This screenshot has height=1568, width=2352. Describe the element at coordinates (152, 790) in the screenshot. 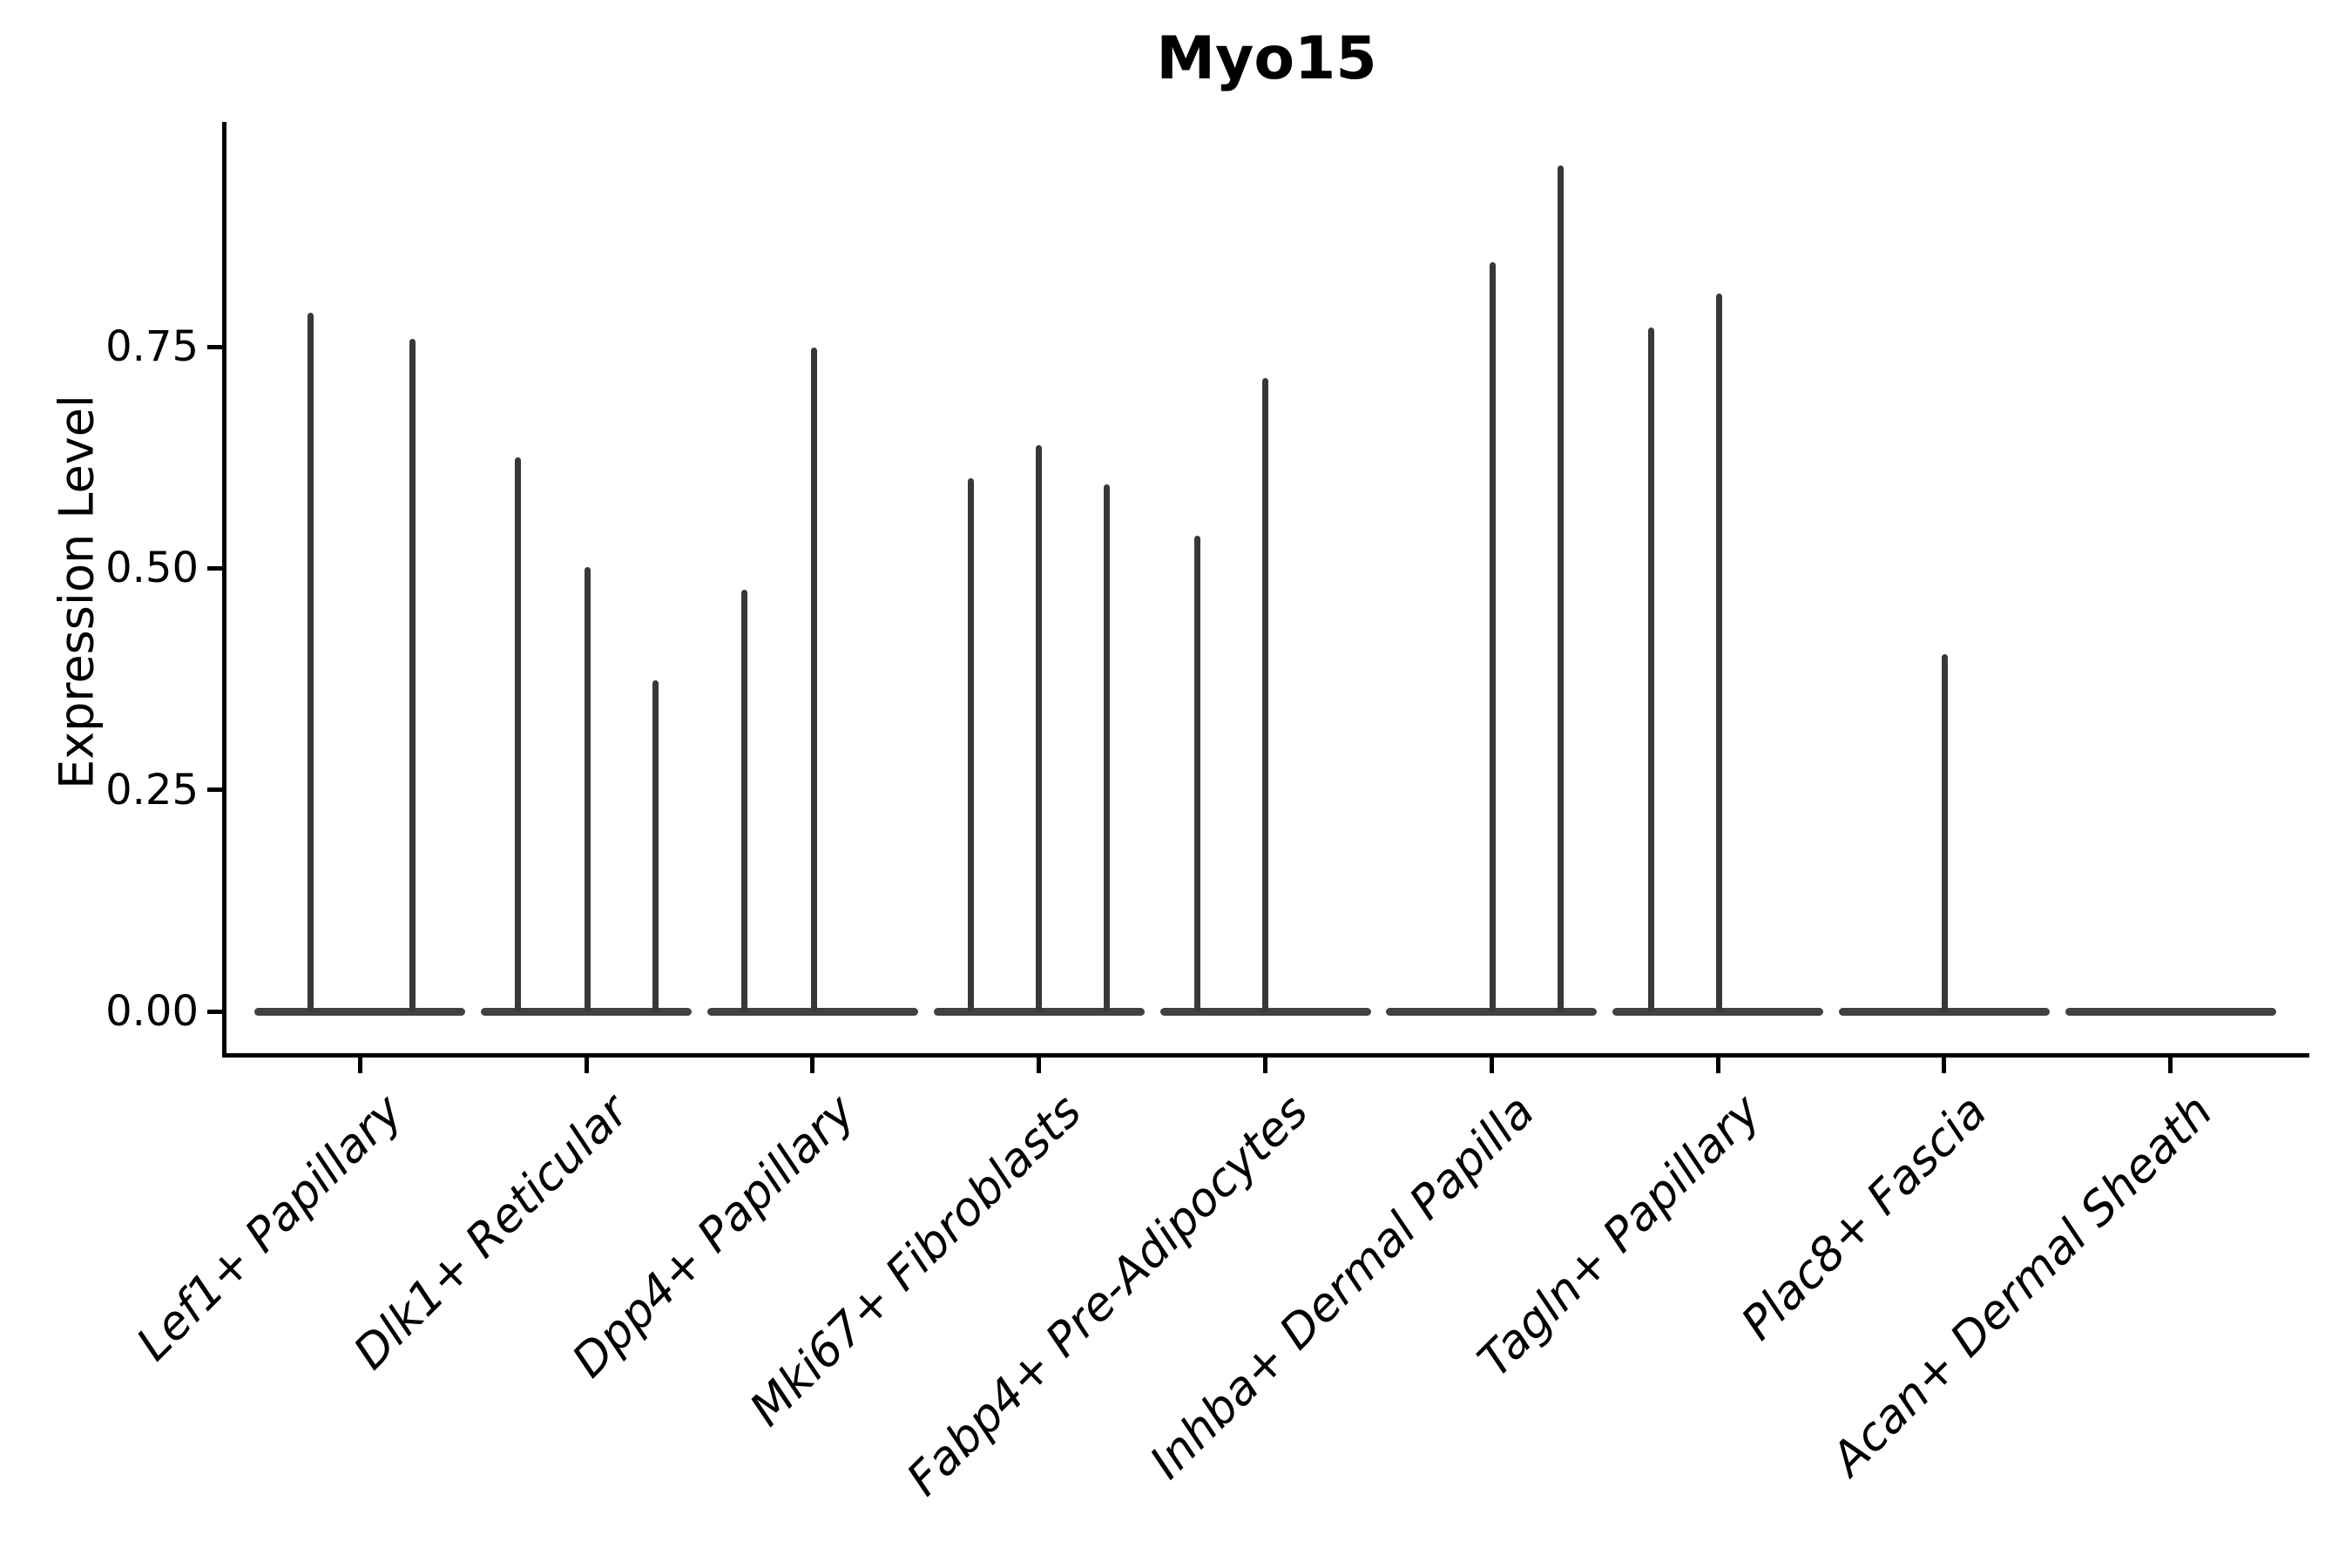

I see `y-tick-label: 0.25` at that location.